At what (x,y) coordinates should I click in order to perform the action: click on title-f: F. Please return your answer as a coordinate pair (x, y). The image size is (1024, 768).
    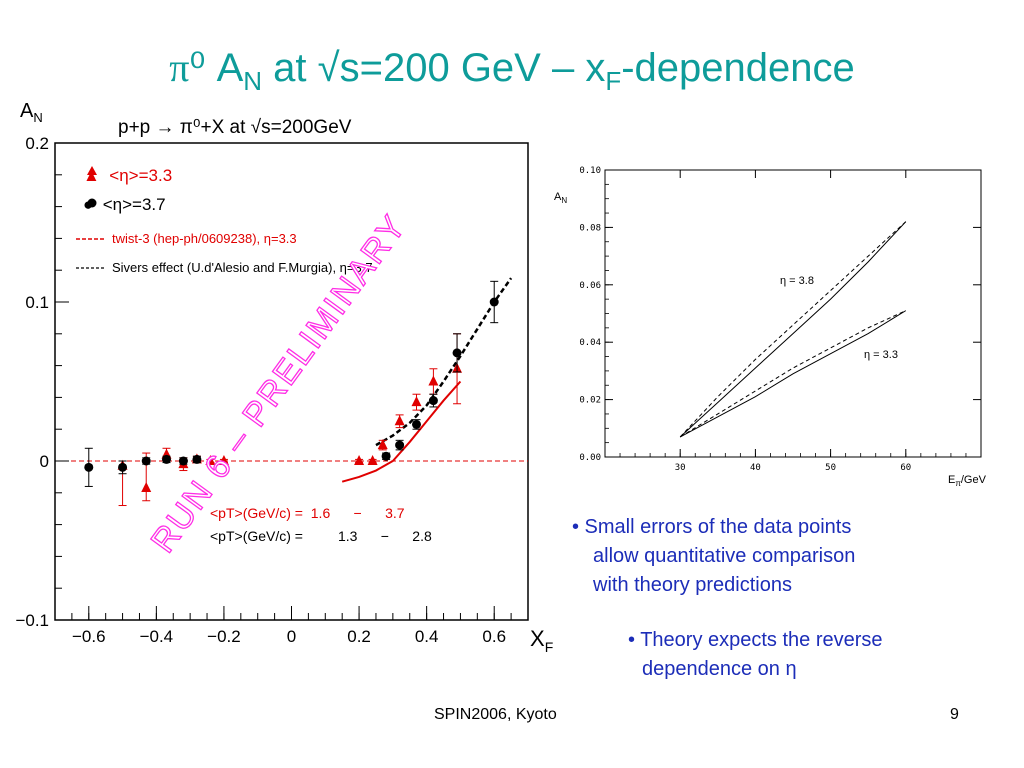
    Looking at the image, I should click on (613, 81).